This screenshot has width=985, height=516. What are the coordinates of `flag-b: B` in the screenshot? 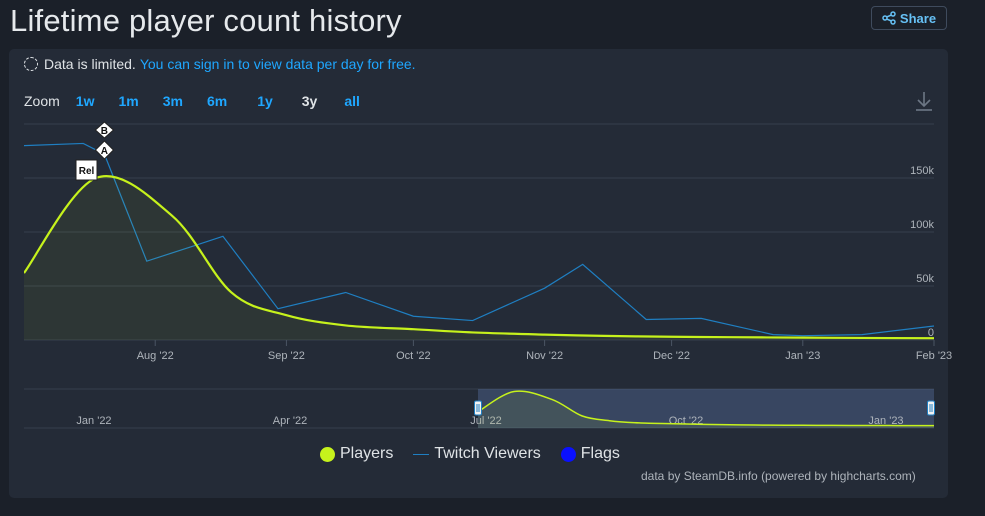 It's located at (104, 130).